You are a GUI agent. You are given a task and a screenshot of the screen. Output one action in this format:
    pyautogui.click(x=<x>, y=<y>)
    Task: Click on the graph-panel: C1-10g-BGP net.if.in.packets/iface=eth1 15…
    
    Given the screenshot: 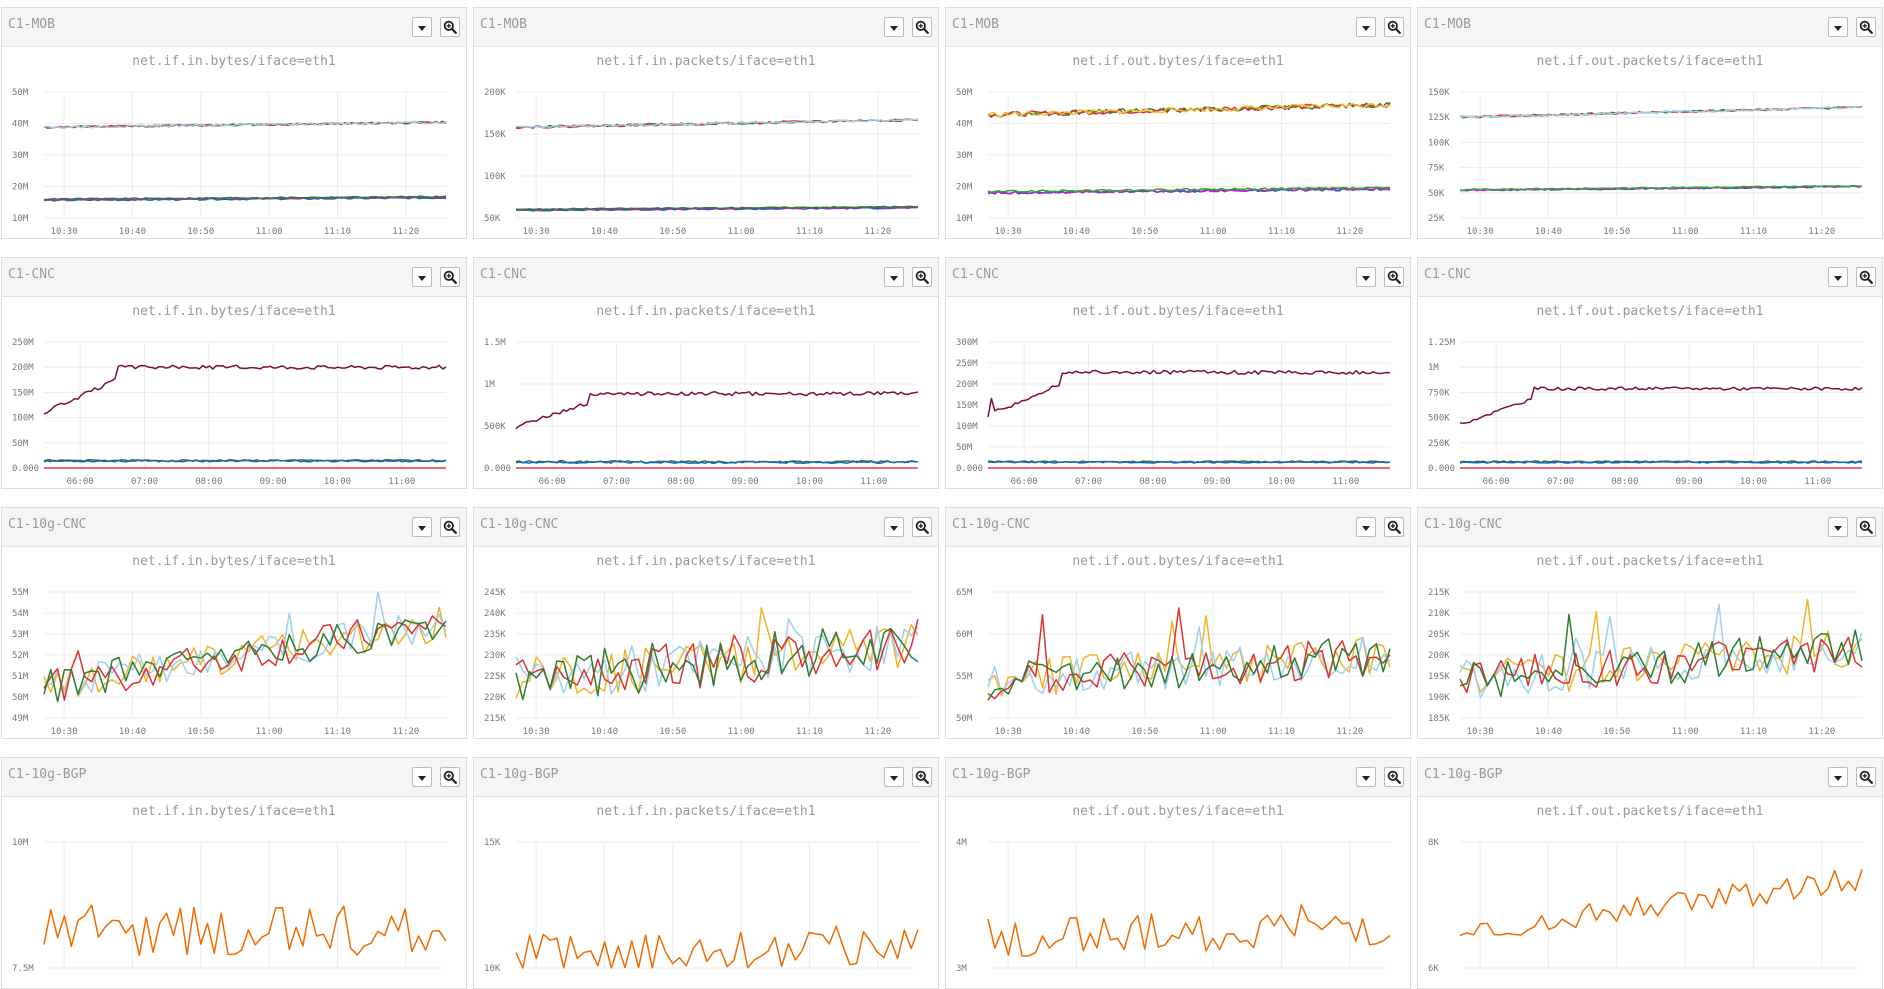 What is the action you would take?
    pyautogui.click(x=706, y=873)
    